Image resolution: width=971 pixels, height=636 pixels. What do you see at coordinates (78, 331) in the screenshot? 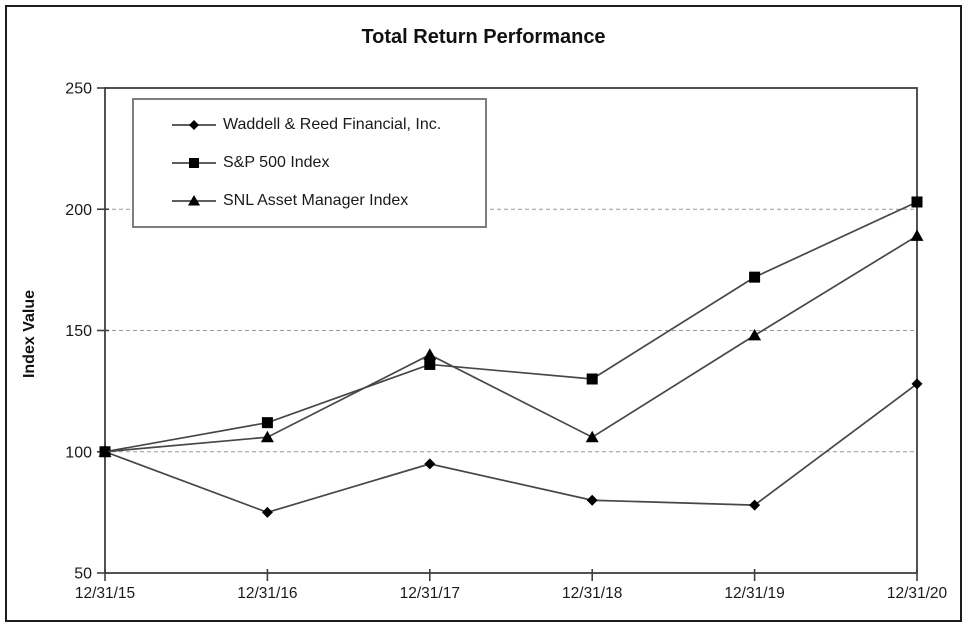
I see `y-tick-label-150: 150` at bounding box center [78, 331].